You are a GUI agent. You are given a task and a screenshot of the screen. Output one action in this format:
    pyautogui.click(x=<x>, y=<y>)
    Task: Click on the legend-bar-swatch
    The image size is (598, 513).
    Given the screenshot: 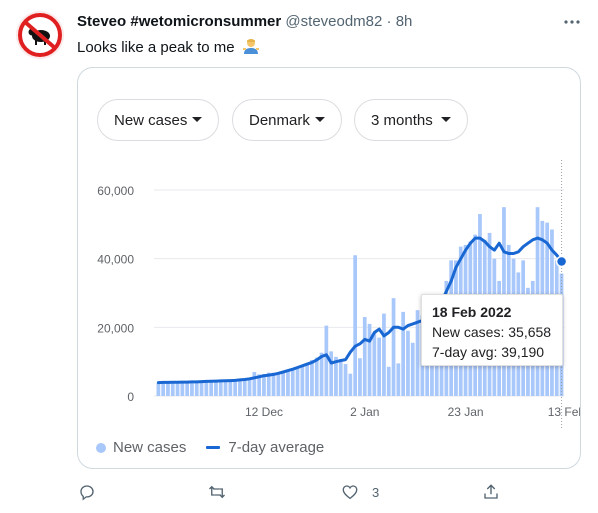 What is the action you would take?
    pyautogui.click(x=101, y=447)
    